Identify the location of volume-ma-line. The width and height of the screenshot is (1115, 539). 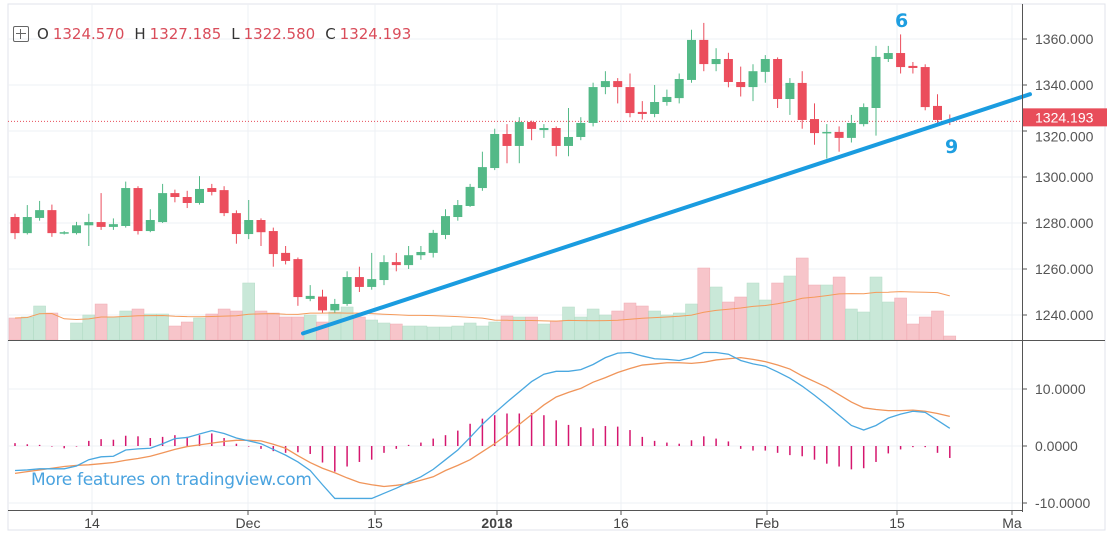
(482, 306).